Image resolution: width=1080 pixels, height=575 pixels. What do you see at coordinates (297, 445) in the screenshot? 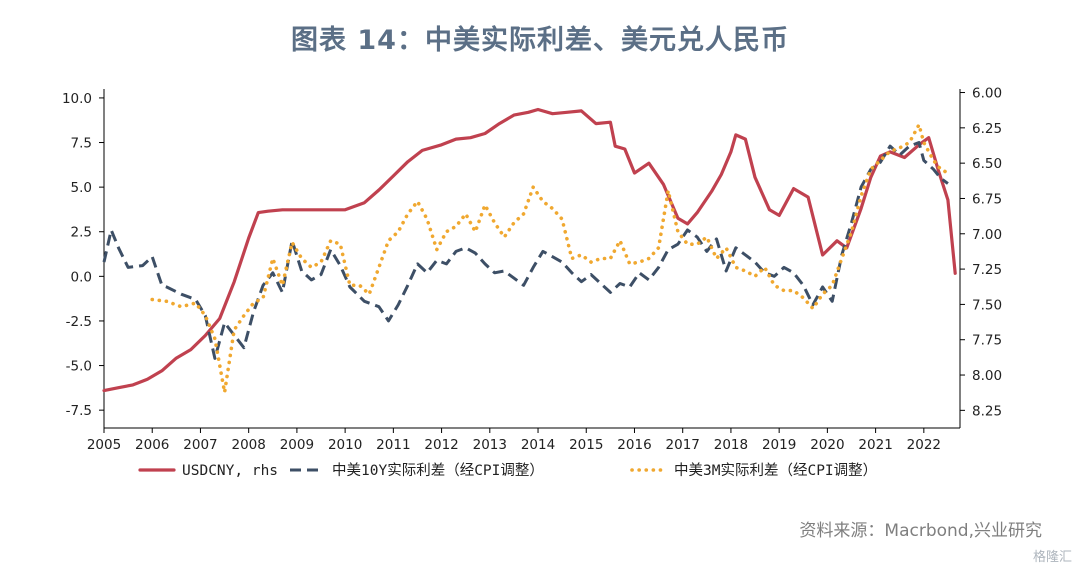
I see `x-tick-label: 2009` at bounding box center [297, 445].